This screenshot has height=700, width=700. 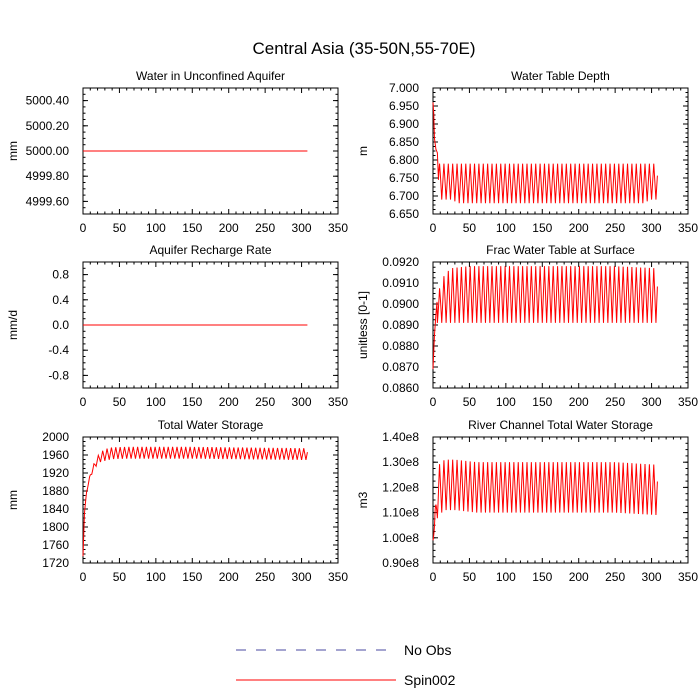 I want to click on y-tick-label: 1.20e8, so click(x=400, y=487).